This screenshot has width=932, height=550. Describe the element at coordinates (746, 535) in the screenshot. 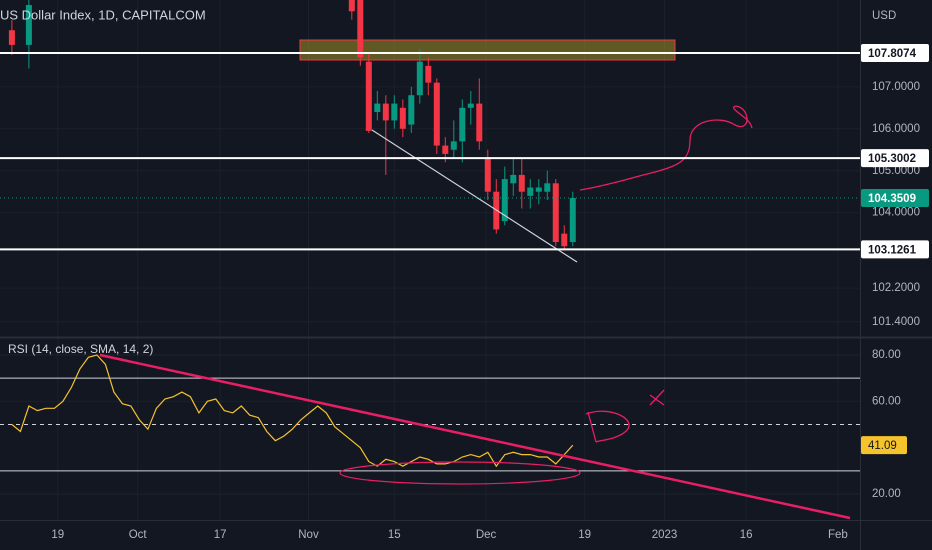

I see `x-tick-label: 16` at that location.